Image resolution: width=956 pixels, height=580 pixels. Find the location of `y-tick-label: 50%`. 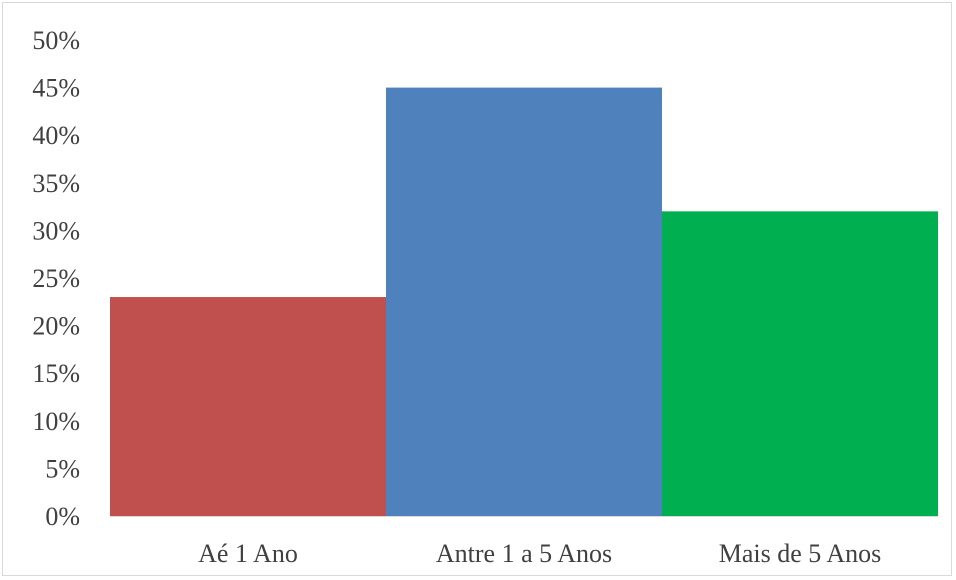

y-tick-label: 50% is located at coordinates (56, 40).